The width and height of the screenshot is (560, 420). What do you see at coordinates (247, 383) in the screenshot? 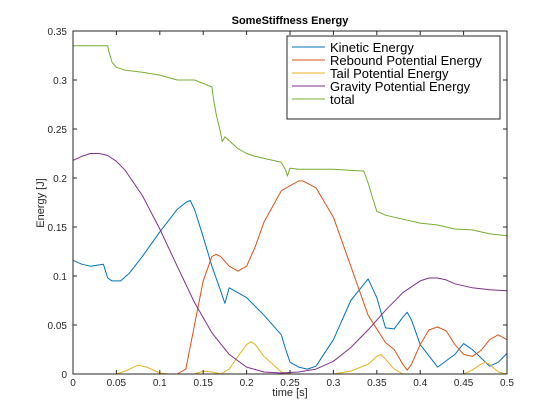
I see `x-tick-label: 0.2` at bounding box center [247, 383].